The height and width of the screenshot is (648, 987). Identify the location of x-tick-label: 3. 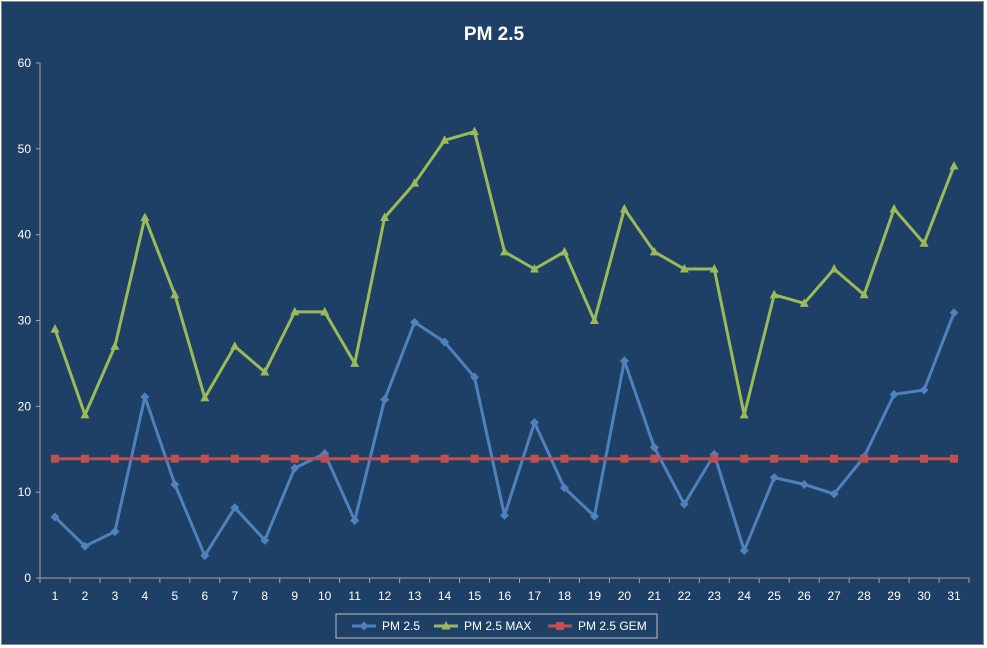
(115, 596).